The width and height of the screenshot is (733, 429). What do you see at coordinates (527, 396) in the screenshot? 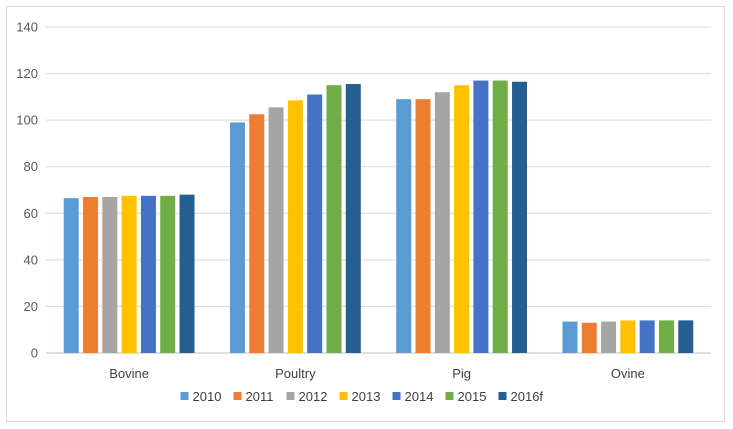
I see `legend-label: 2016f` at bounding box center [527, 396].